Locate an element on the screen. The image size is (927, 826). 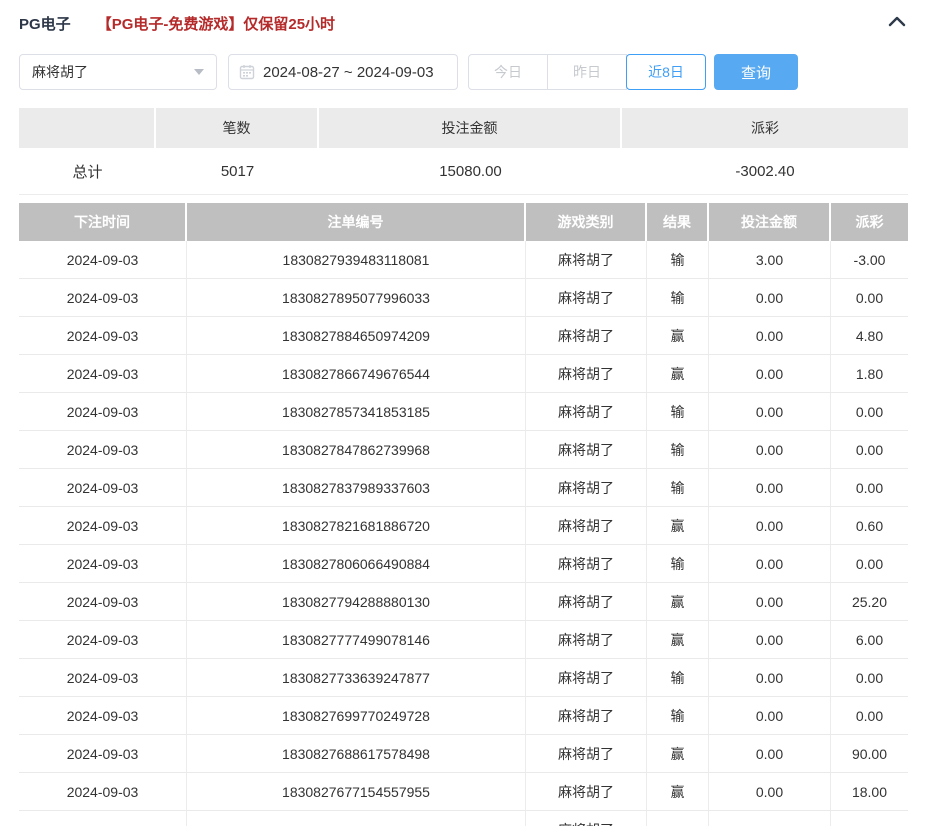
today-button: 今日 is located at coordinates (508, 72).